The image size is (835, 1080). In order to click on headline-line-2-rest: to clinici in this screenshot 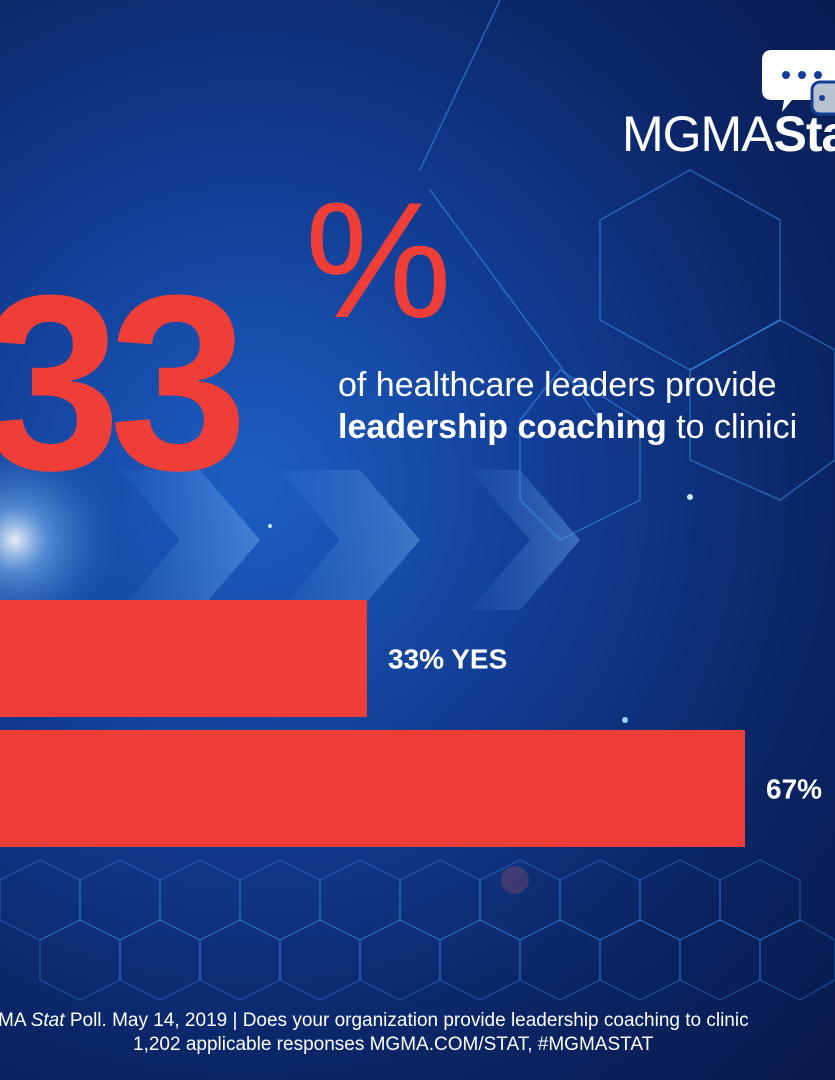, I will do `click(732, 427)`.